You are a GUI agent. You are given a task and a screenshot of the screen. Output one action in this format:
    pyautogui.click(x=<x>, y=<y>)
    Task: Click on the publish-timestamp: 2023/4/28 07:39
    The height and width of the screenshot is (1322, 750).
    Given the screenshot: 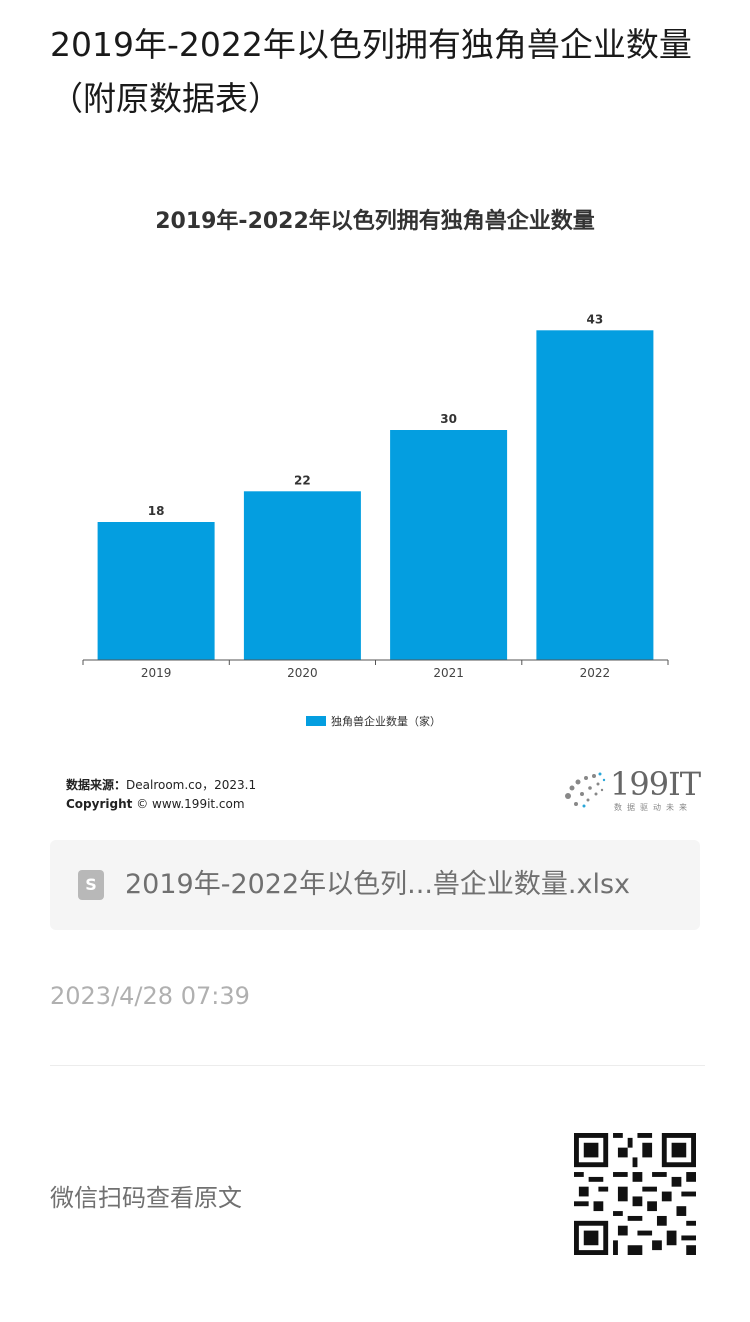 What is the action you would take?
    pyautogui.click(x=150, y=996)
    